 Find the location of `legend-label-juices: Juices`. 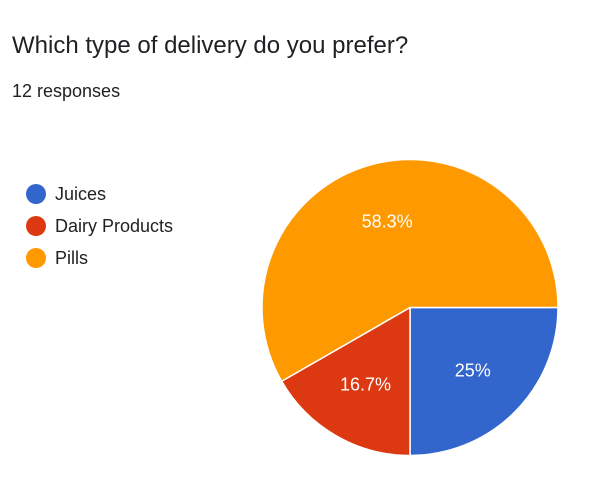

legend-label-juices: Juices is located at coordinates (81, 193).